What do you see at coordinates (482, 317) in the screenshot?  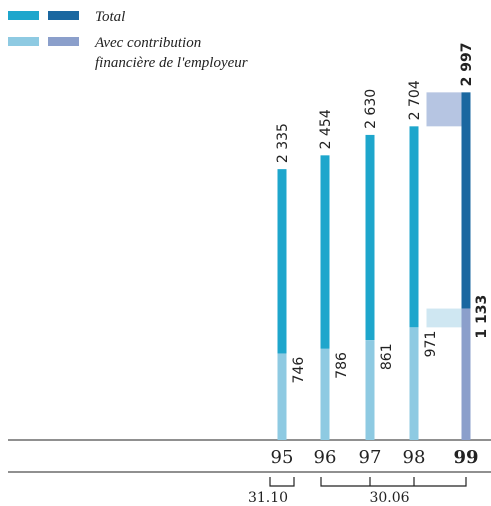 I see `contribution-value-label-99: 1 133` at bounding box center [482, 317].